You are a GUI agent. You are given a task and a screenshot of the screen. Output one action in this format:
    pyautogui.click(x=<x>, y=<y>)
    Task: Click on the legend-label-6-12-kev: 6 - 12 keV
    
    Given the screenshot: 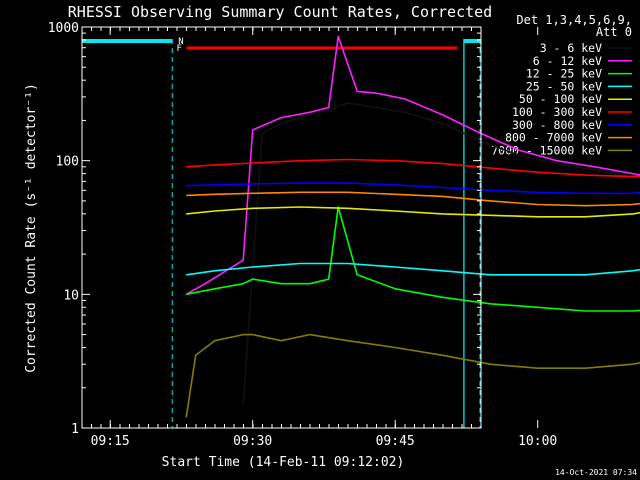 What is the action you would take?
    pyautogui.click(x=567, y=61)
    